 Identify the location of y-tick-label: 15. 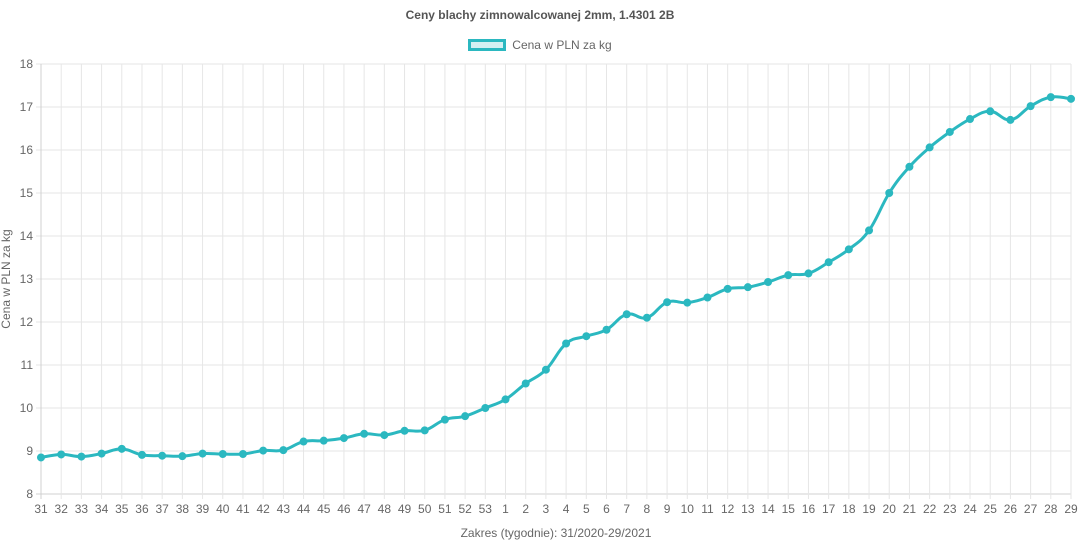
(27, 193).